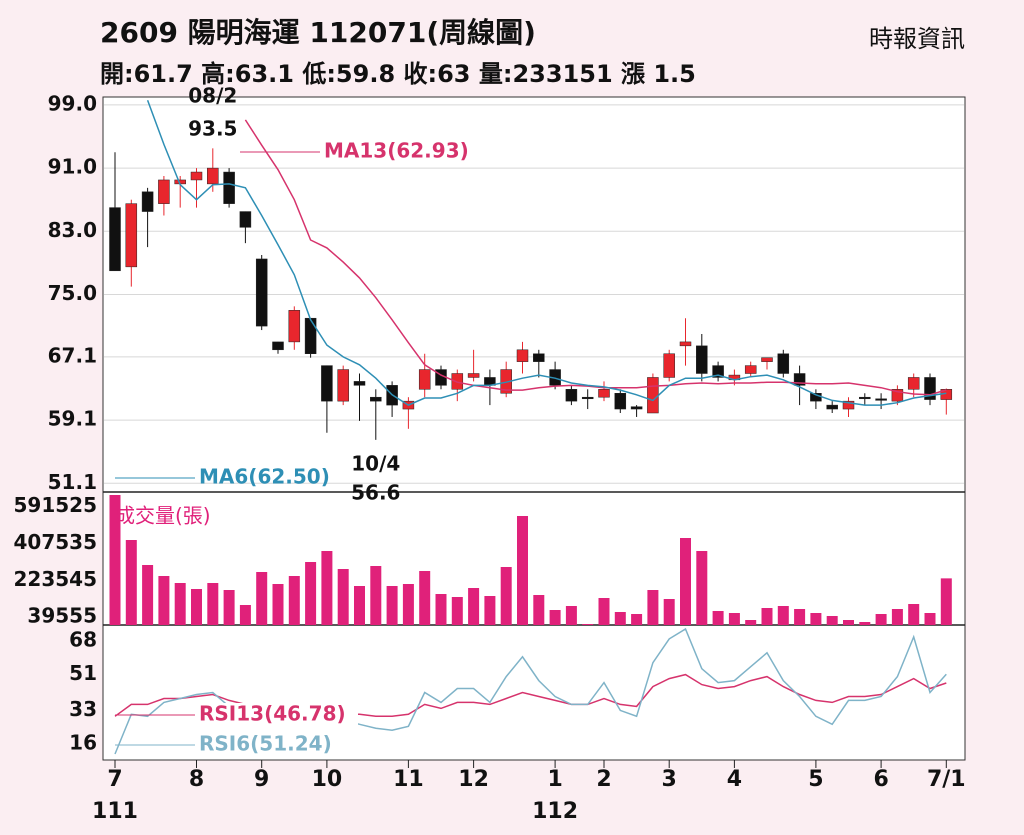  Describe the element at coordinates (669, 779) in the screenshot. I see `x-tick-label: 3` at that location.